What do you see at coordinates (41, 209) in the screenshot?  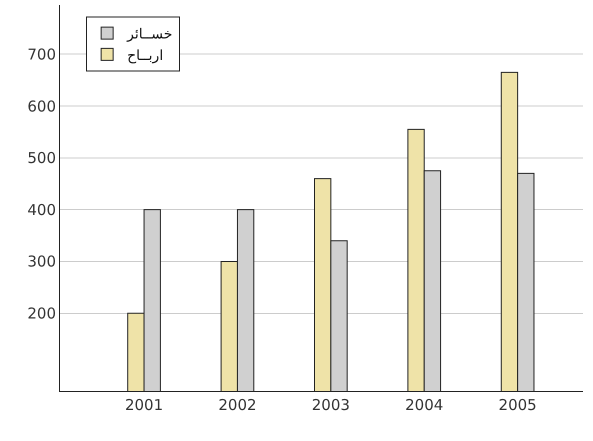 I see `y-tick-label: 400` at bounding box center [41, 209].